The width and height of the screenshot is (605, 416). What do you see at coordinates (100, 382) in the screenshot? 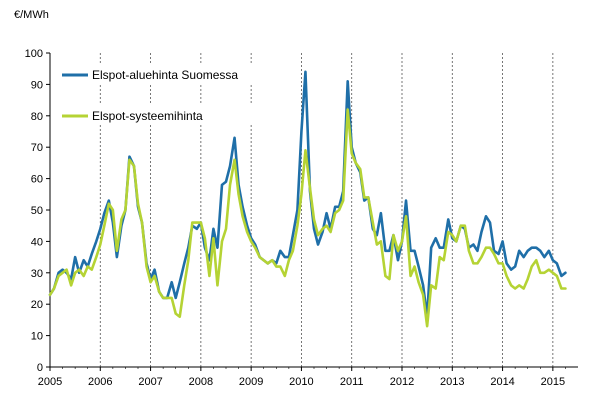
I see `x-tick-label-2006: 2006` at bounding box center [100, 382].